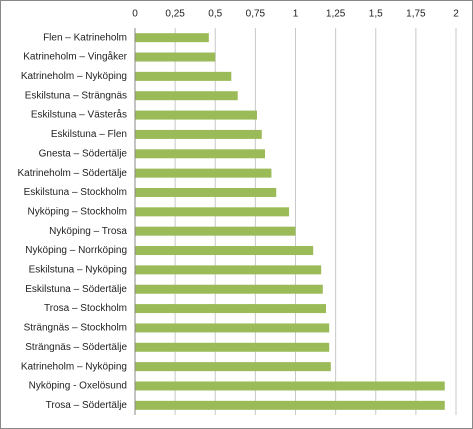 This screenshot has height=429, width=473. What do you see at coordinates (75, 328) in the screenshot?
I see `y-tick-label: Strängnäs – Stockholm` at bounding box center [75, 328].